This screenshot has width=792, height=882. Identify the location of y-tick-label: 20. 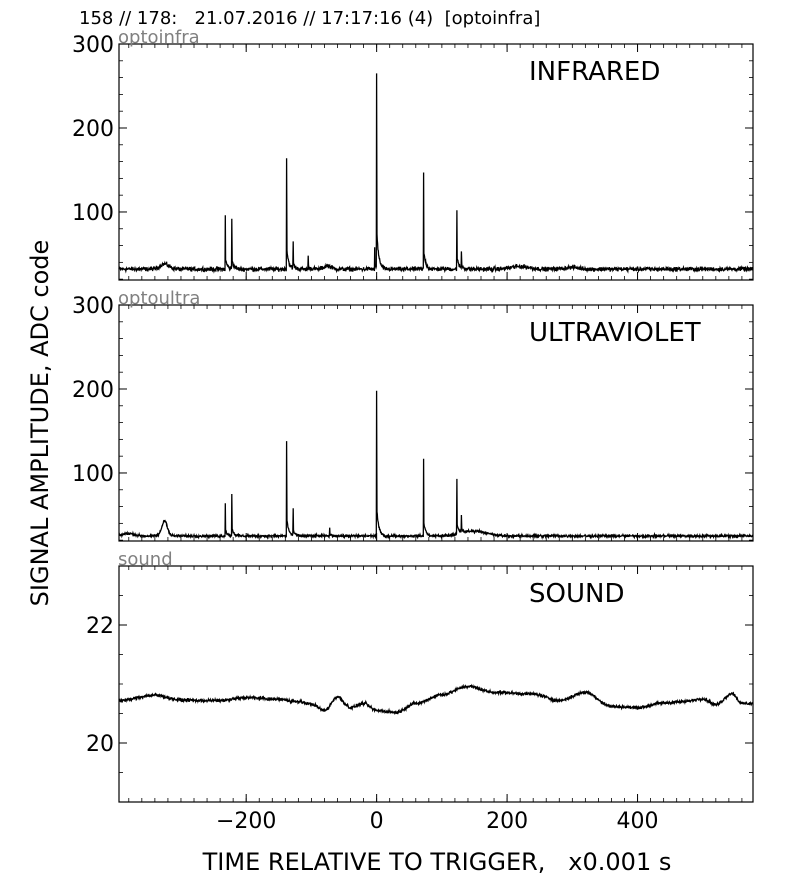
(100, 744).